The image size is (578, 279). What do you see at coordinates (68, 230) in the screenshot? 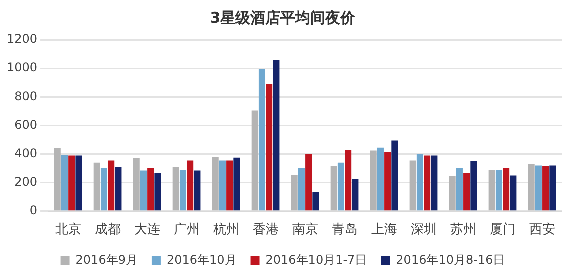
I see `x-tick-label: 北京` at bounding box center [68, 230].